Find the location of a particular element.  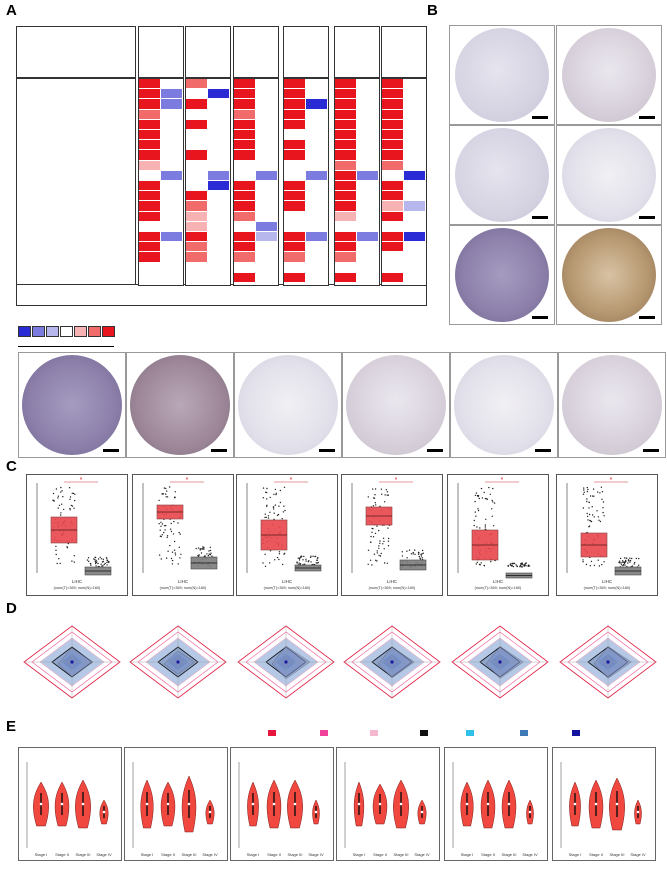

x-axis-label: LIHC is located at coordinates (498, 581).